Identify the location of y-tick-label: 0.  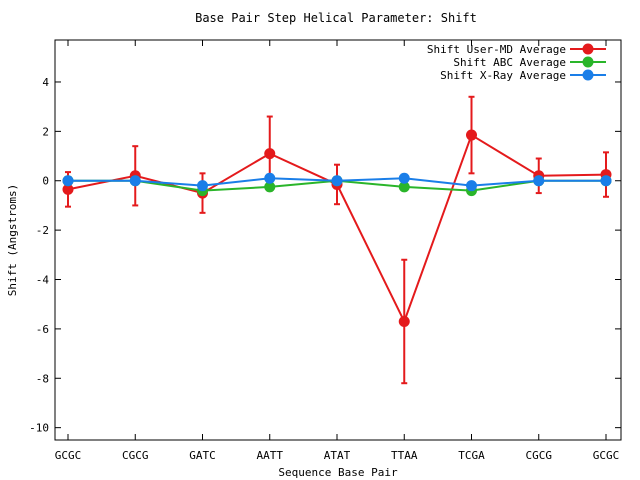
(45, 181).